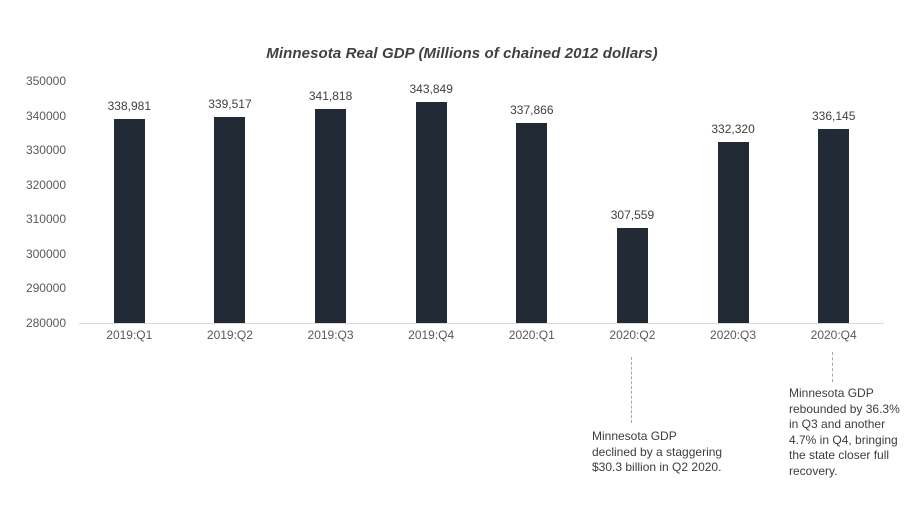  What do you see at coordinates (632, 335) in the screenshot?
I see `x-axis-category-label-2020-q2: 2020:Q2` at bounding box center [632, 335].